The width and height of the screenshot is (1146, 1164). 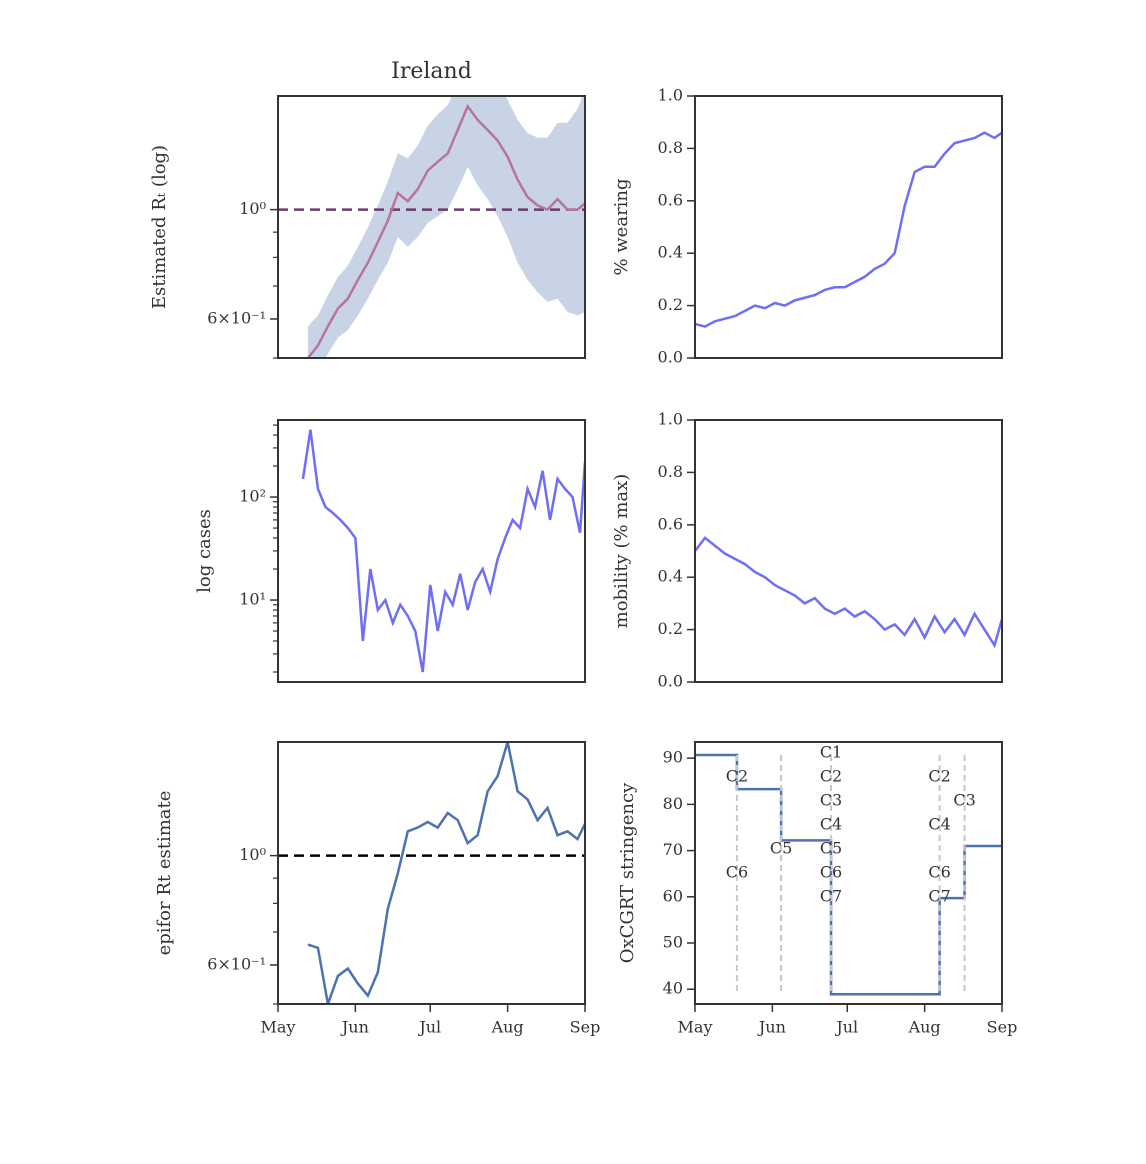 I want to click on chart-title: Ireland, so click(x=431, y=71).